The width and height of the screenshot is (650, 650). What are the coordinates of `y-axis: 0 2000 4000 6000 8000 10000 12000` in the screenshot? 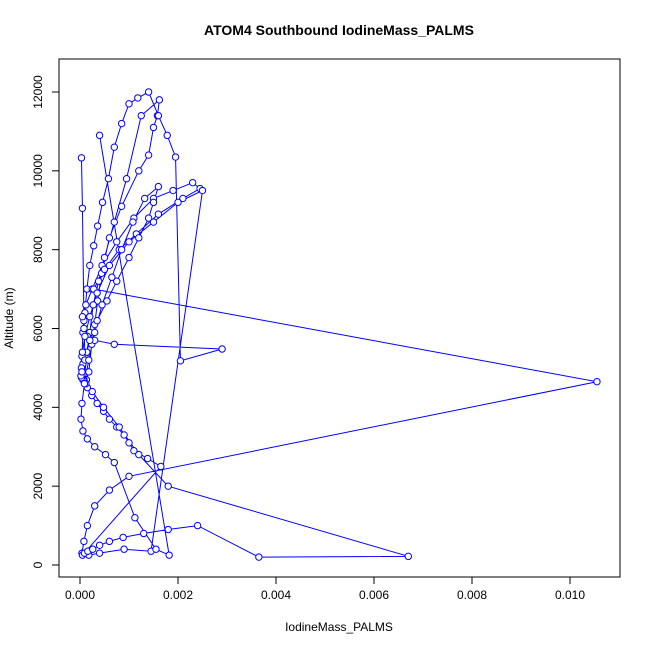 It's located at (45, 321).